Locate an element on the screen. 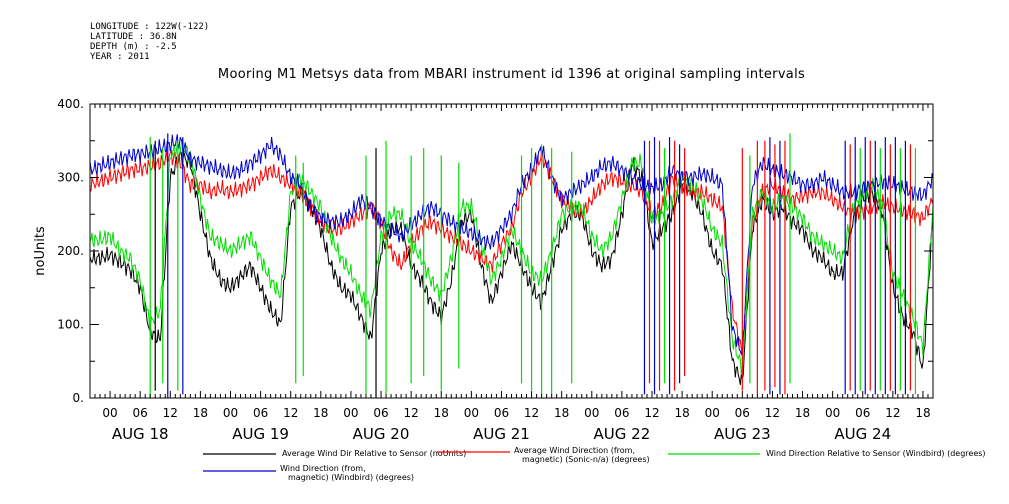  y-tick-label: 0. is located at coordinates (78, 398).